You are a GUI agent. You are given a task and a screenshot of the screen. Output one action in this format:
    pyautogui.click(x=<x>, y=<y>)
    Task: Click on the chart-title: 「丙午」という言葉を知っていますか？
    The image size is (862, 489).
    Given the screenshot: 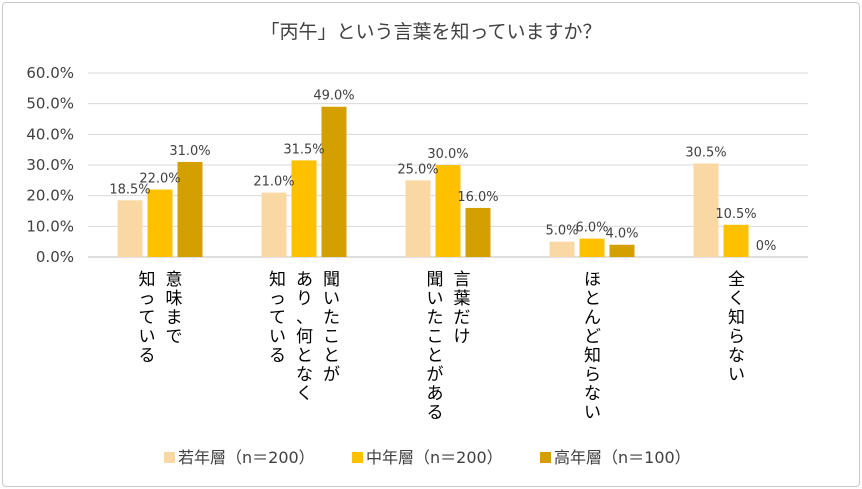 What is the action you would take?
    pyautogui.click(x=430, y=32)
    